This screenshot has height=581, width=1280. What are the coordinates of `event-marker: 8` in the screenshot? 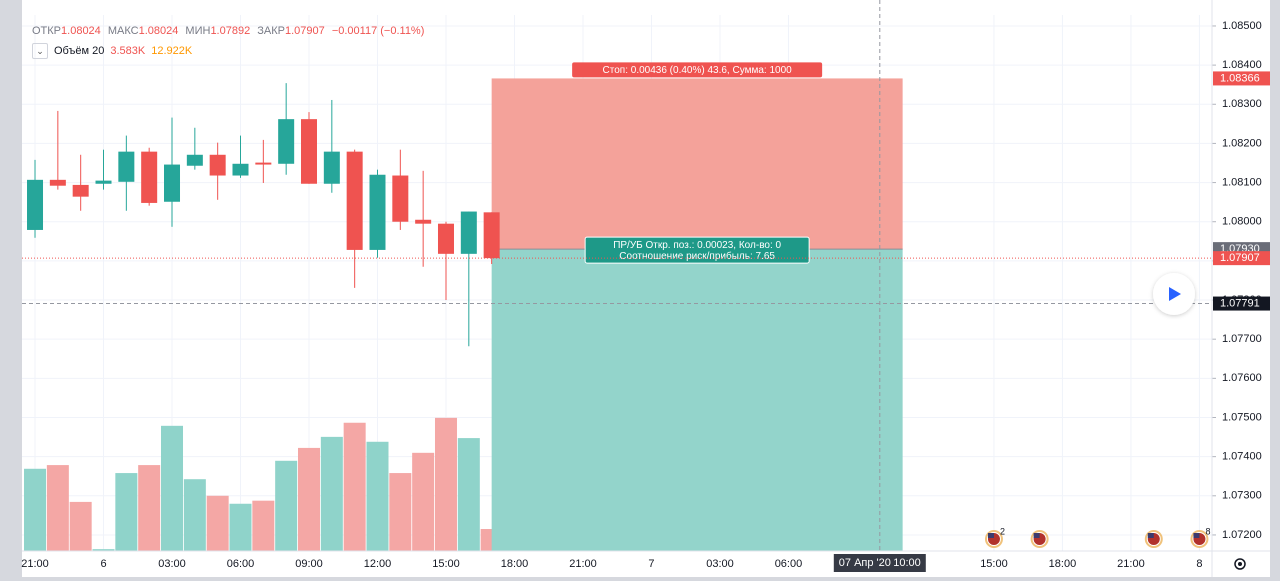 It's located at (1200, 537).